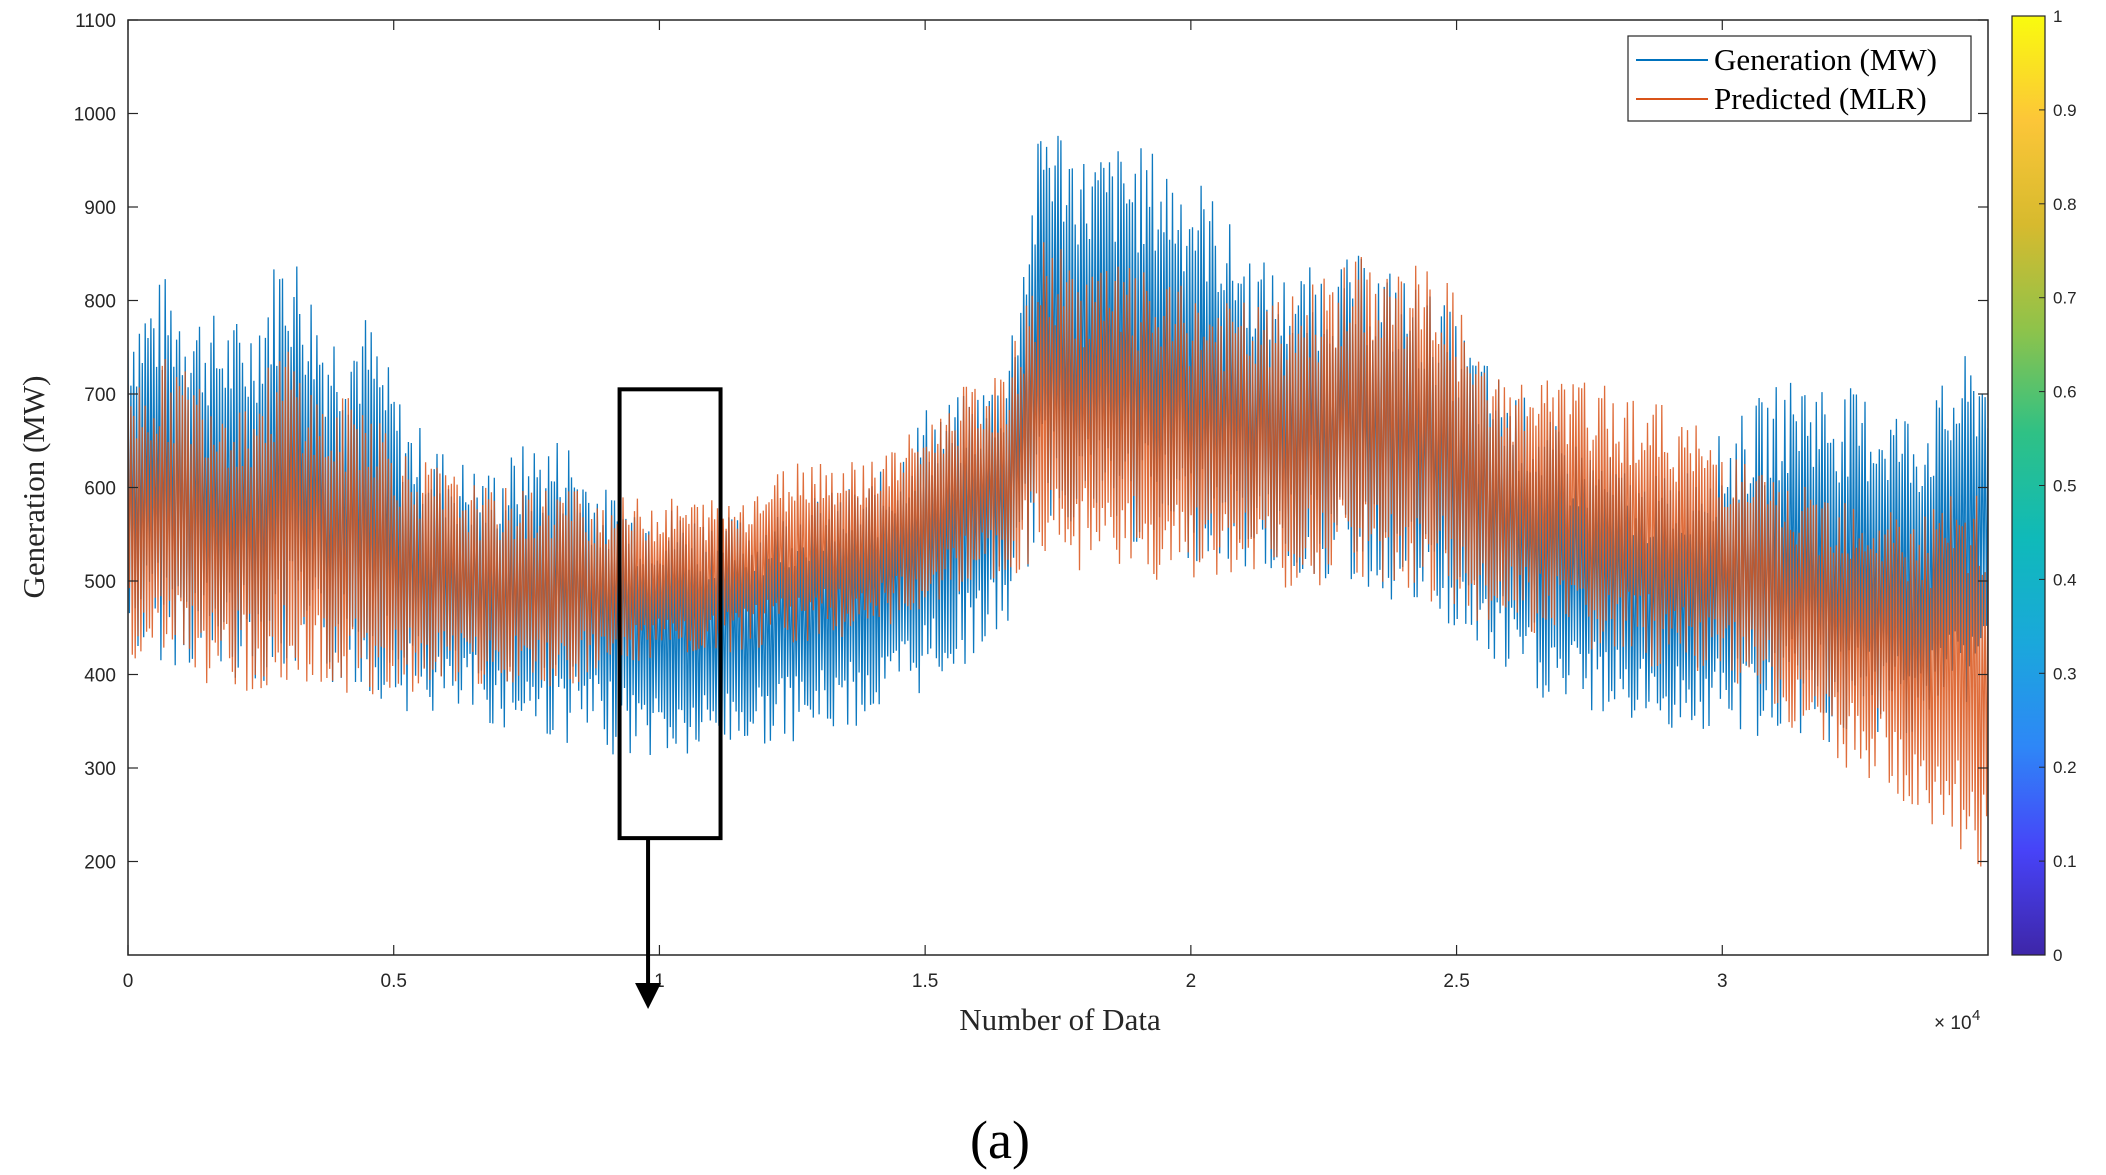 The image size is (2106, 1175). What do you see at coordinates (2065, 110) in the screenshot?
I see `colorbar-tick-label: 0.9` at bounding box center [2065, 110].